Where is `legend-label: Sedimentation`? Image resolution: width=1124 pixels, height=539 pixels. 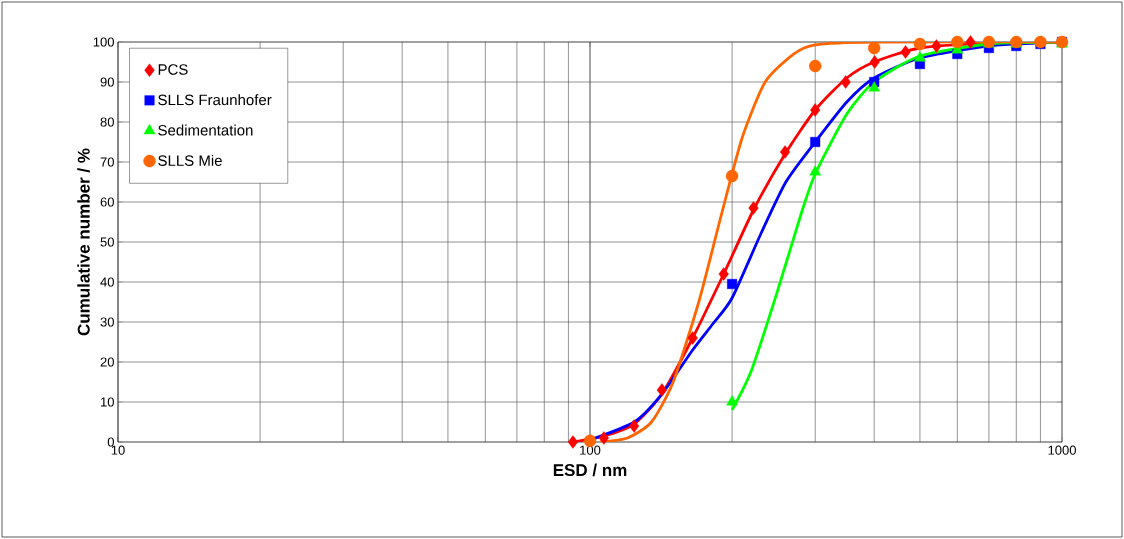
legend-label: Sedimentation is located at coordinates (205, 130).